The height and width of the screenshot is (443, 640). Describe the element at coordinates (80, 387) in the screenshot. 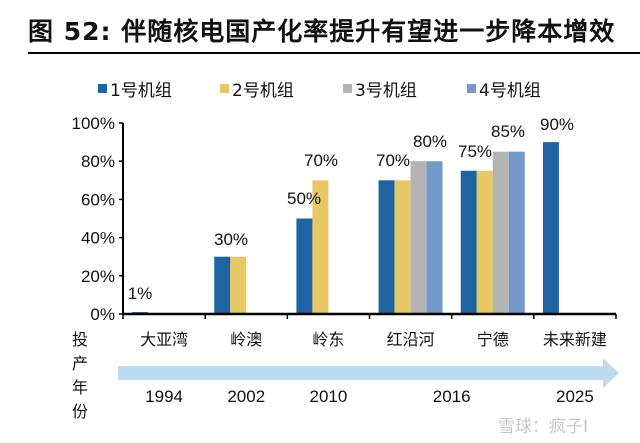

I see `timeline-label-char: 年` at that location.